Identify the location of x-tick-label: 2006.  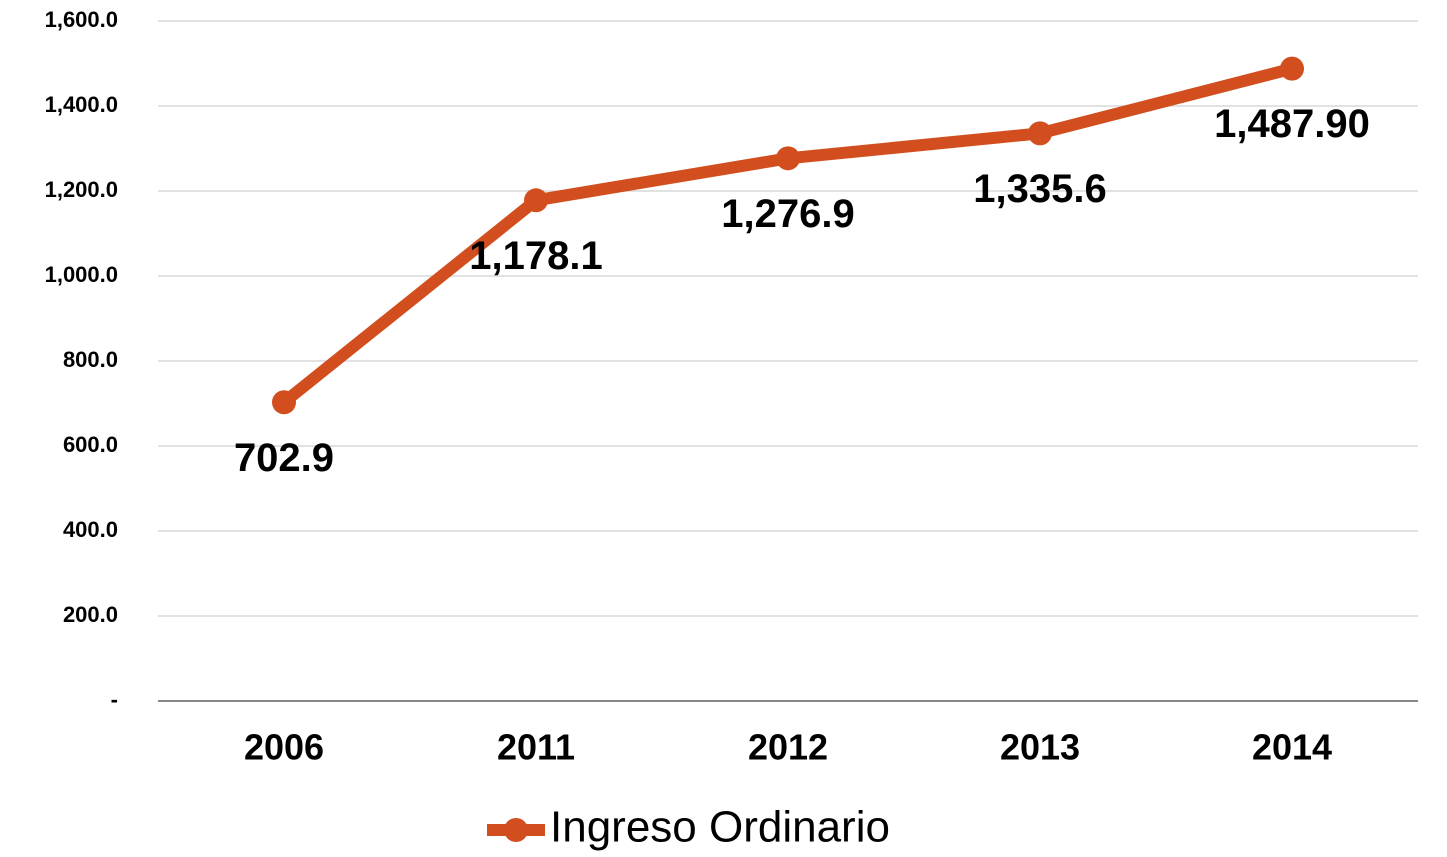
(284, 747).